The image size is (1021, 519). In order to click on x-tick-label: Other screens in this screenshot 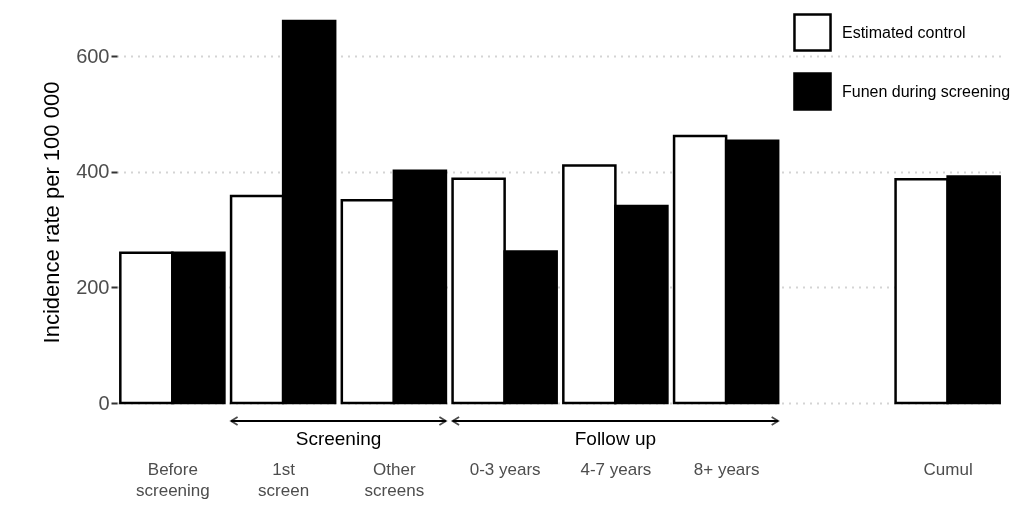, I will do `click(394, 479)`.